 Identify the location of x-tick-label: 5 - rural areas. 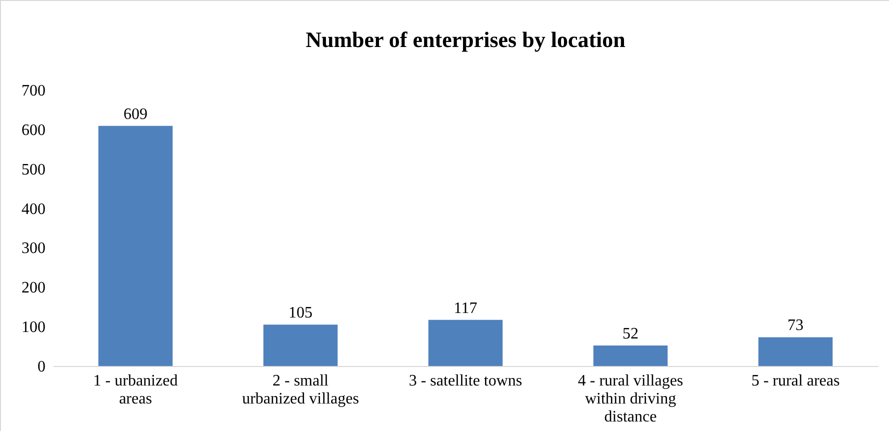
(795, 381).